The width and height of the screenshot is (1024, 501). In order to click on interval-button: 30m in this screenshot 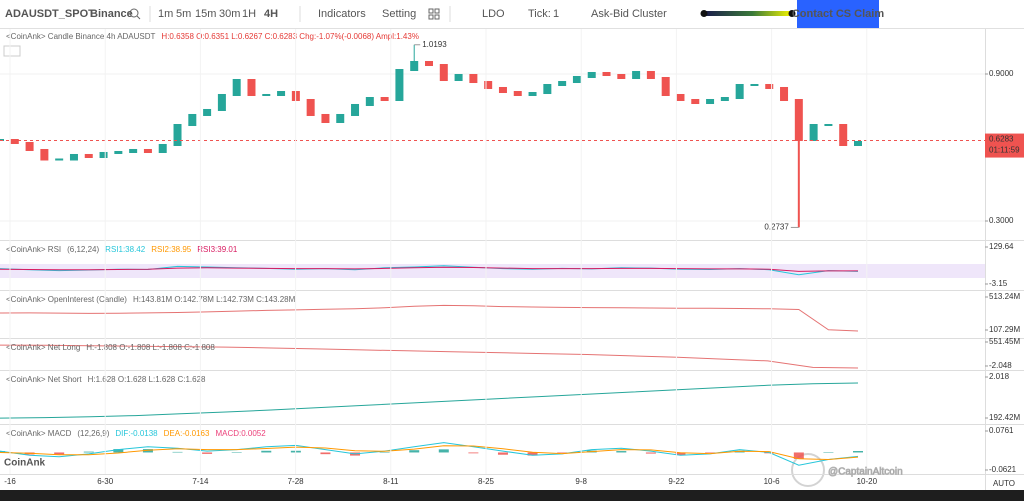, I will do `click(229, 14)`.